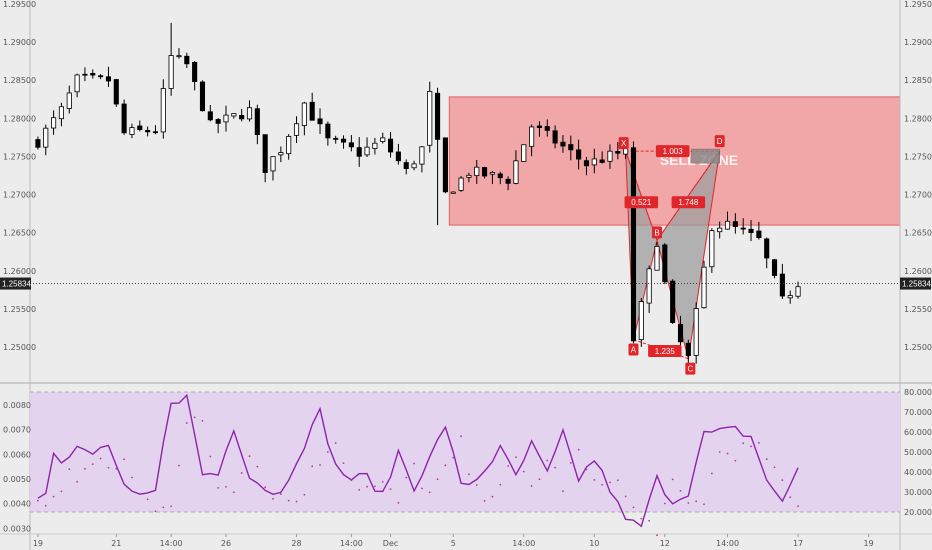  Describe the element at coordinates (641, 202) in the screenshot. I see `ratio-label: 0.521` at that location.